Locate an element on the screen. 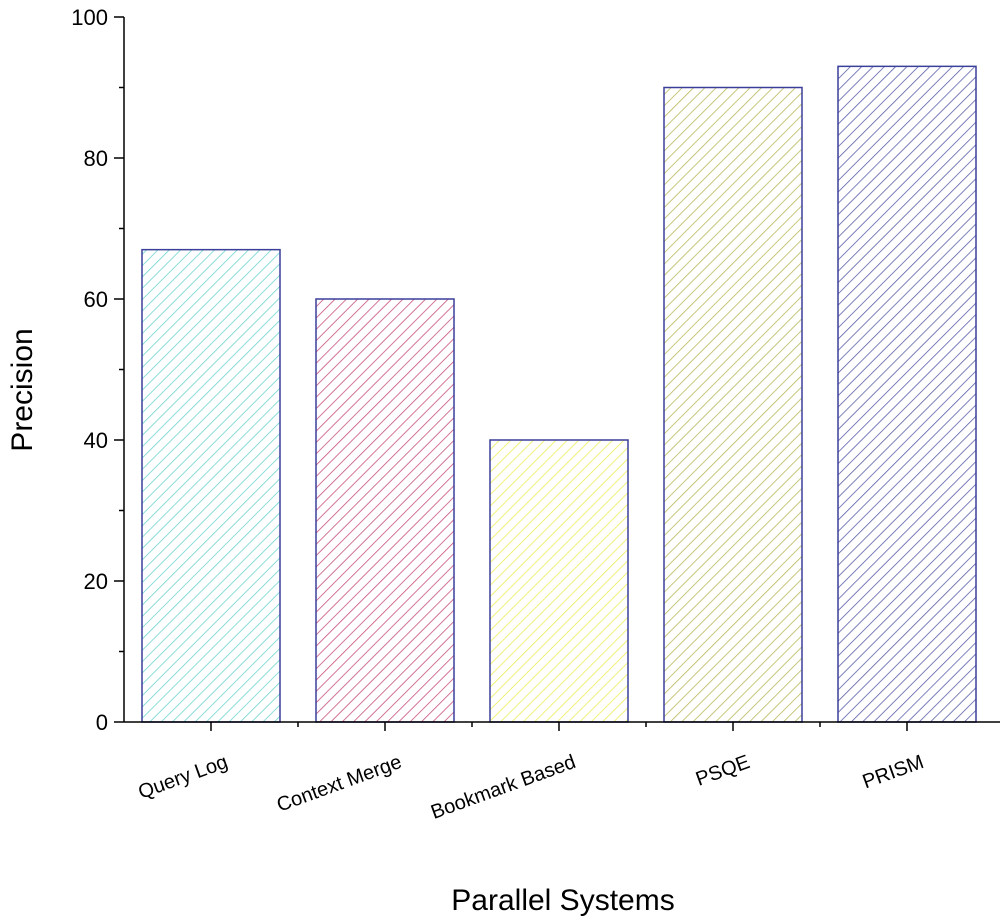  x-tick-label: Context Merge is located at coordinates (339, 784).